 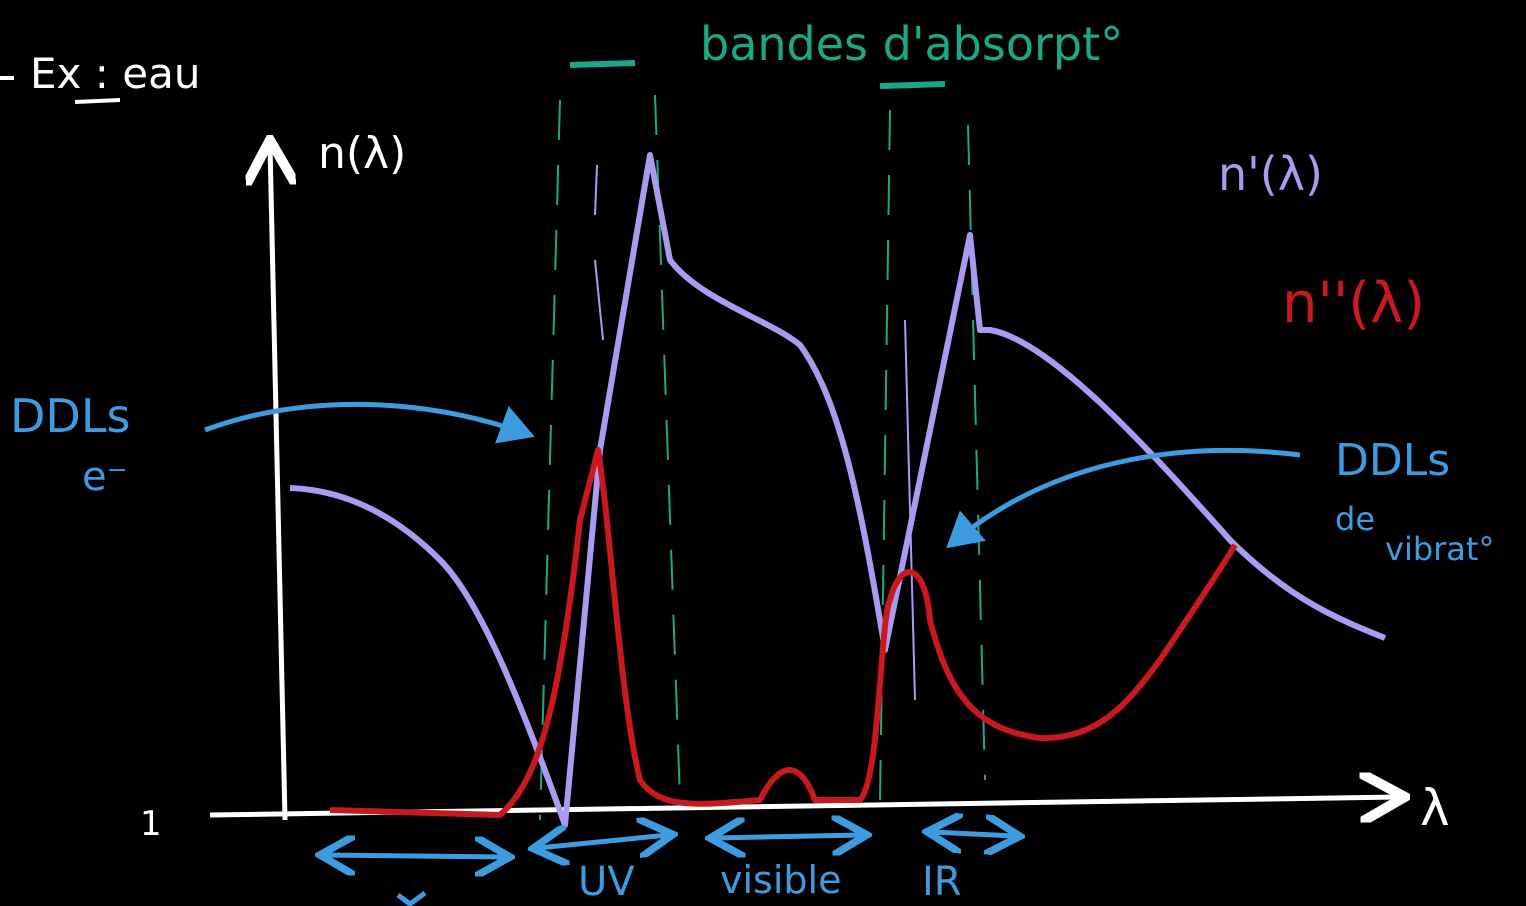 What do you see at coordinates (105, 477) in the screenshot?
I see `annotation: e⁻` at bounding box center [105, 477].